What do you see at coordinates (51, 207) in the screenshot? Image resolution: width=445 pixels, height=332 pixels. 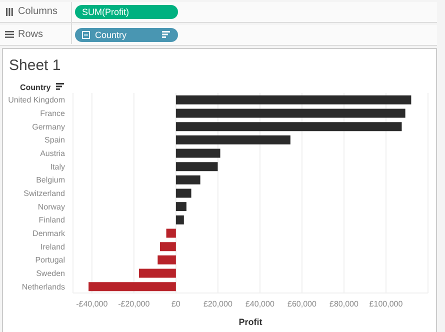 I see `y-tick-label: Norway` at bounding box center [51, 207].